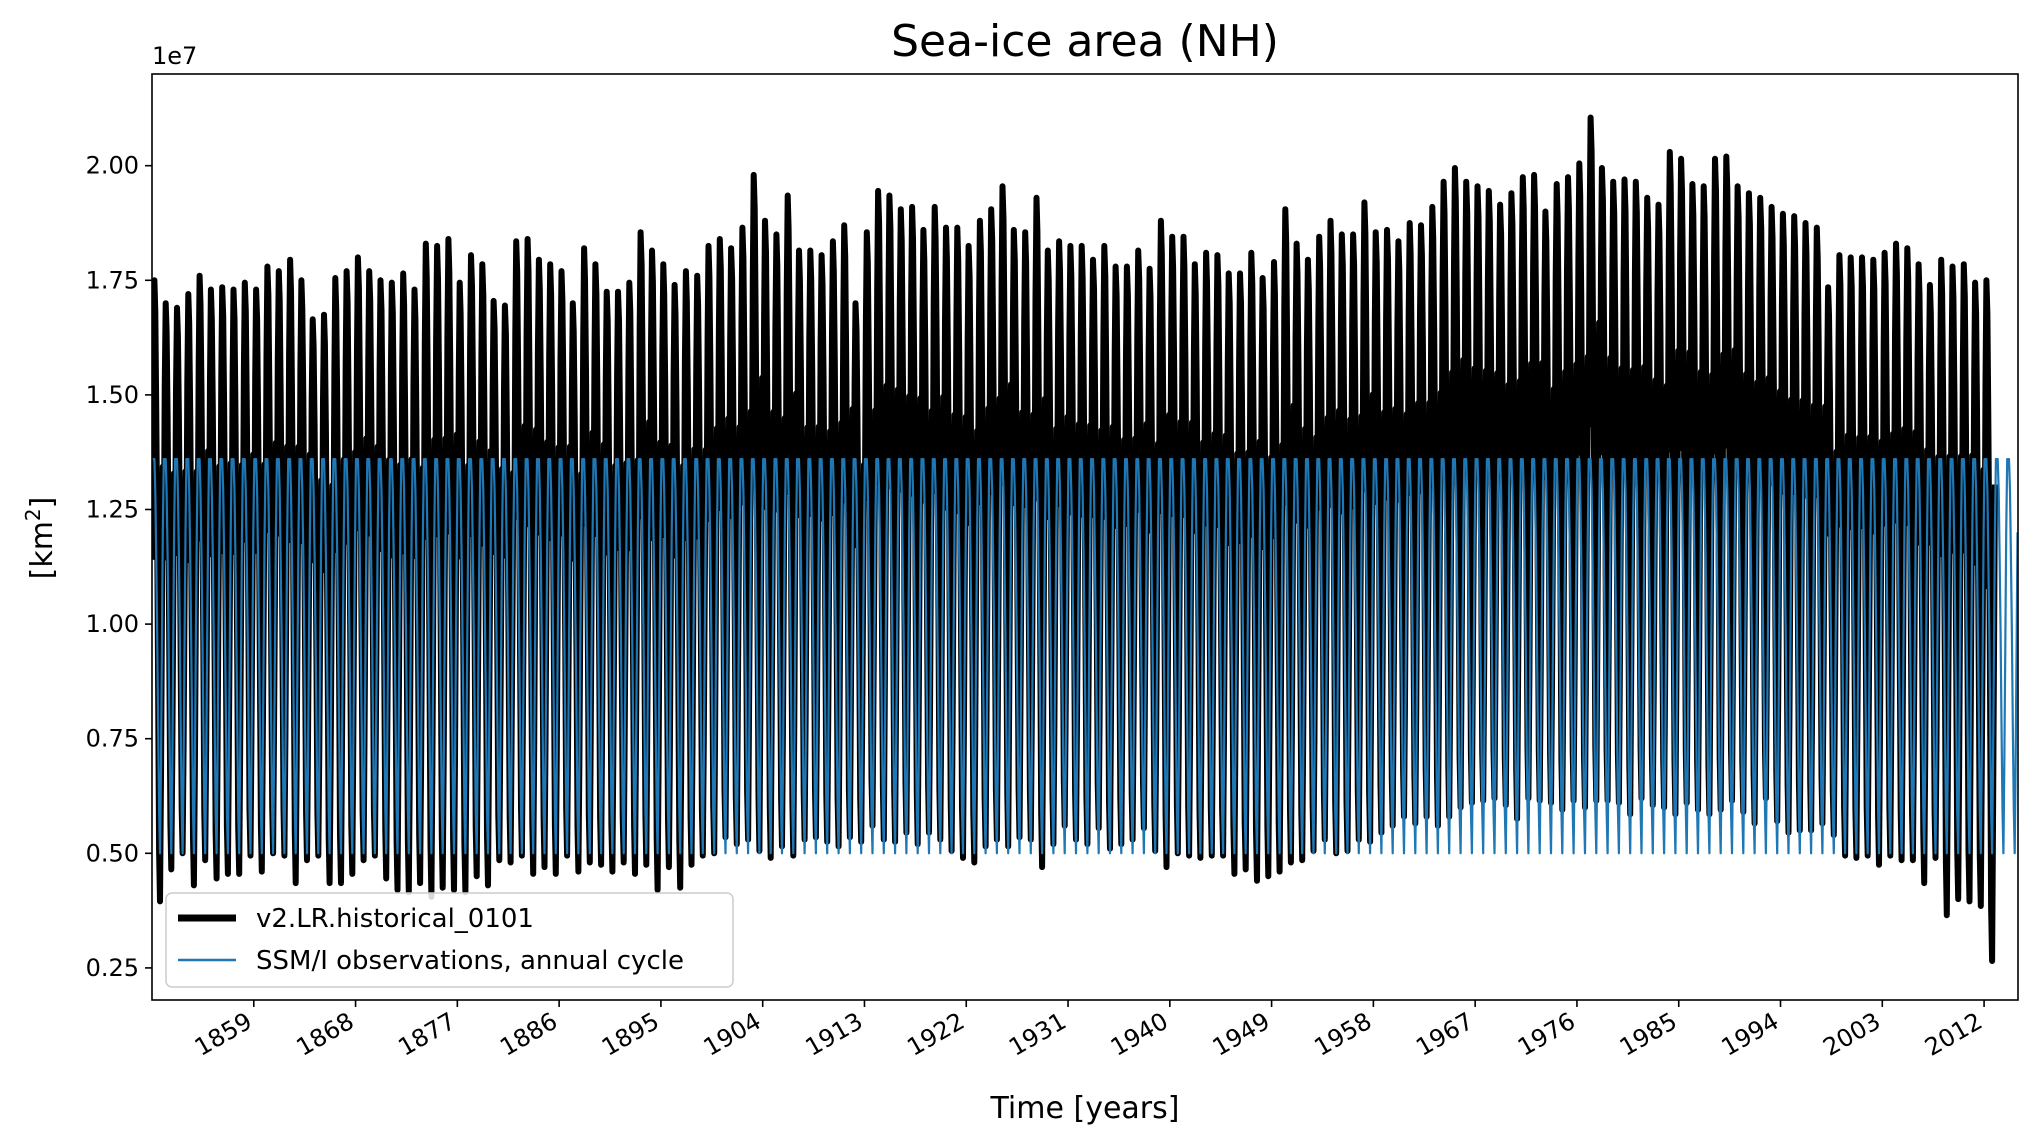  I want to click on legend-box, so click(449, 940).